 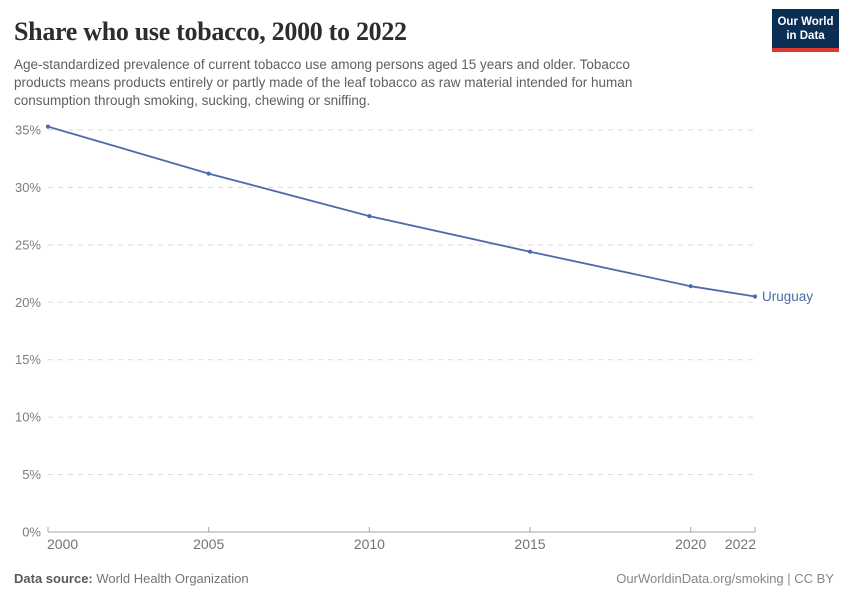 What do you see at coordinates (31, 532) in the screenshot?
I see `y-tick-label: 0%` at bounding box center [31, 532].